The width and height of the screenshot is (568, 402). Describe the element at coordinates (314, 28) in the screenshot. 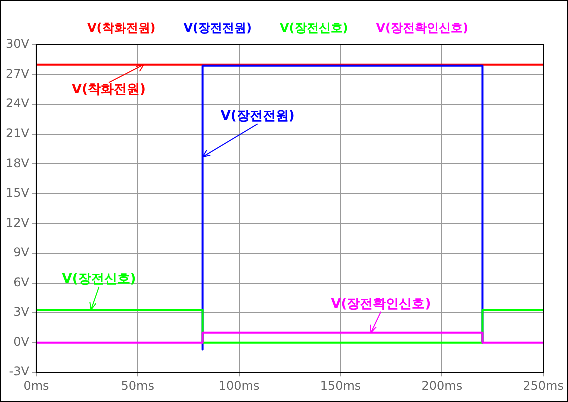

I see `text: V(장전신호)` at that location.